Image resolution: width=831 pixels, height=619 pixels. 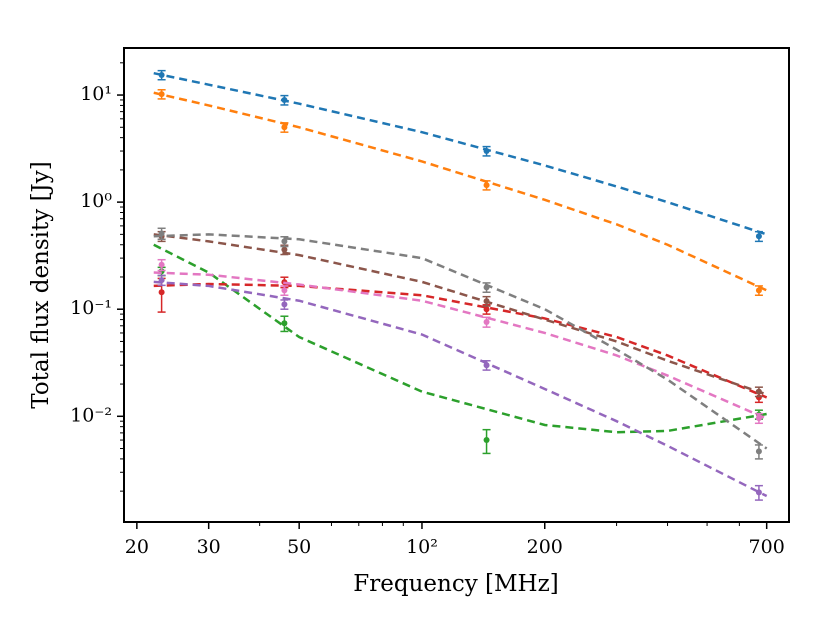 I want to click on x-tick-label: 700, so click(x=767, y=547).